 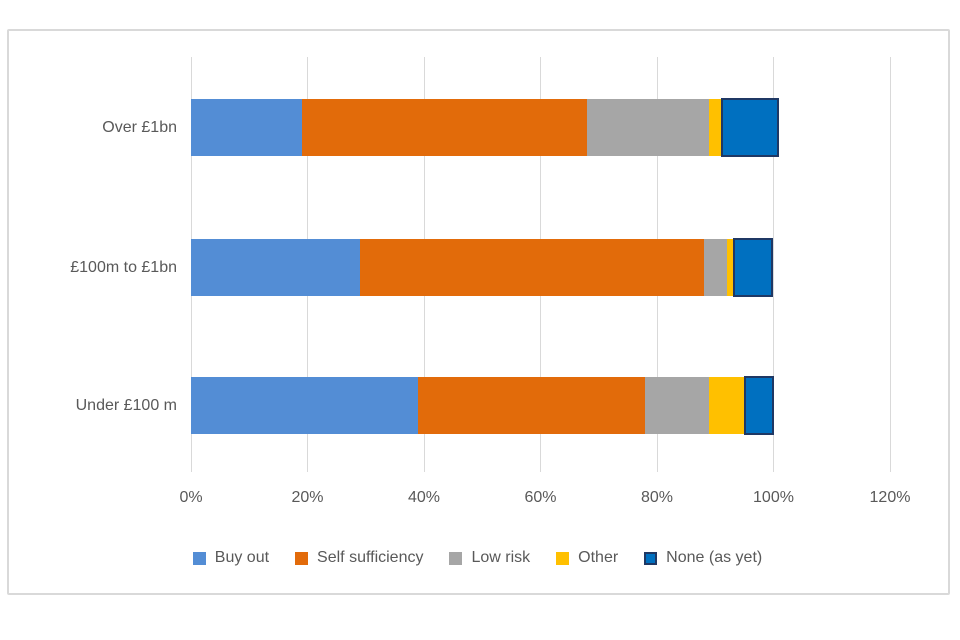 What do you see at coordinates (714, 557) in the screenshot?
I see `legend-label: None (as yet)` at bounding box center [714, 557].